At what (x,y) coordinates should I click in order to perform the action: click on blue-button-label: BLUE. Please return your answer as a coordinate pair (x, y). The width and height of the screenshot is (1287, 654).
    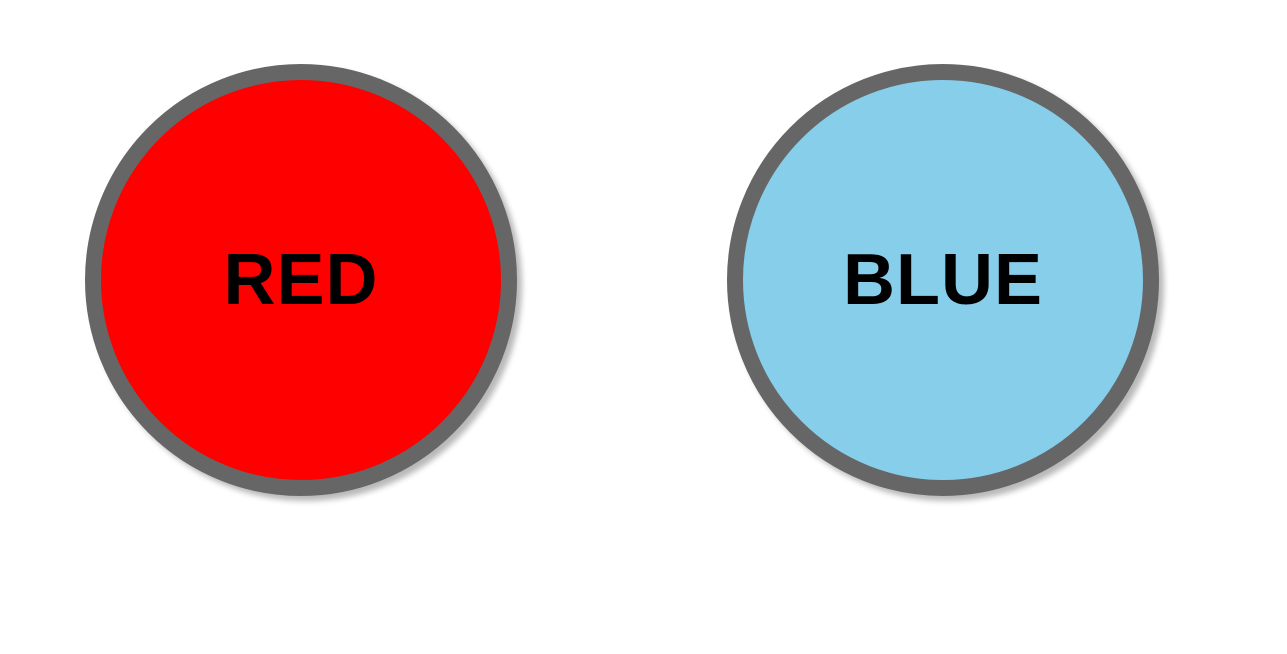
    Looking at the image, I should click on (943, 280).